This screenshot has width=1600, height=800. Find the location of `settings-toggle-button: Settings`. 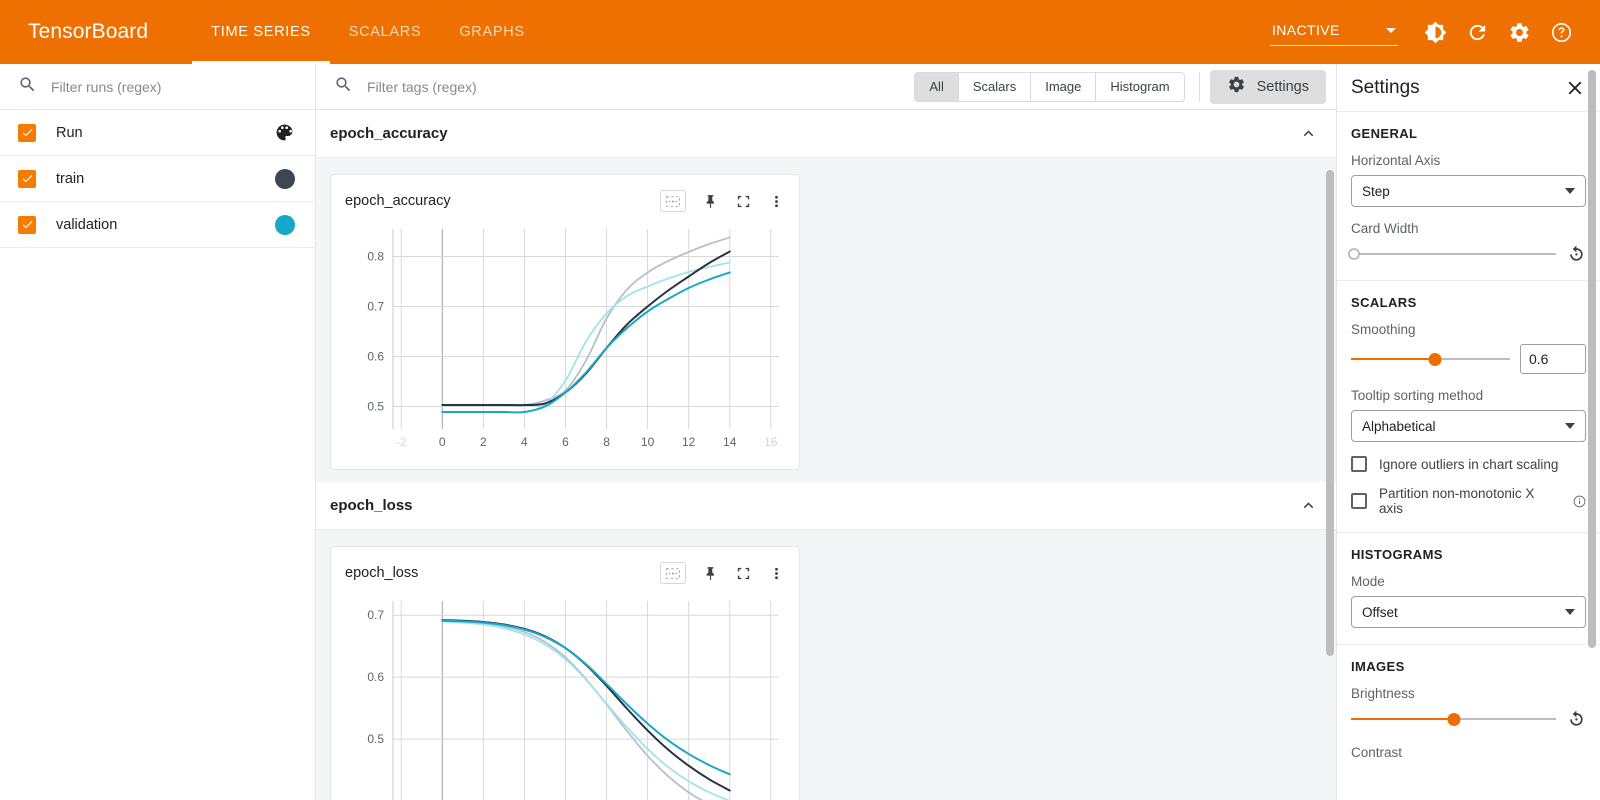

settings-toggle-button: Settings is located at coordinates (1267, 86).